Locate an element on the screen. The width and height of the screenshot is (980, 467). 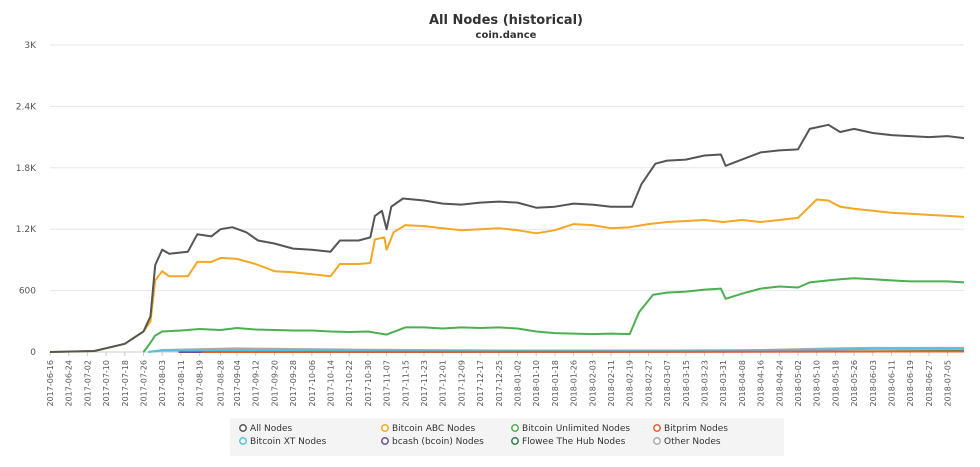
x-tick-label: 2018-01-02 is located at coordinates (518, 383).